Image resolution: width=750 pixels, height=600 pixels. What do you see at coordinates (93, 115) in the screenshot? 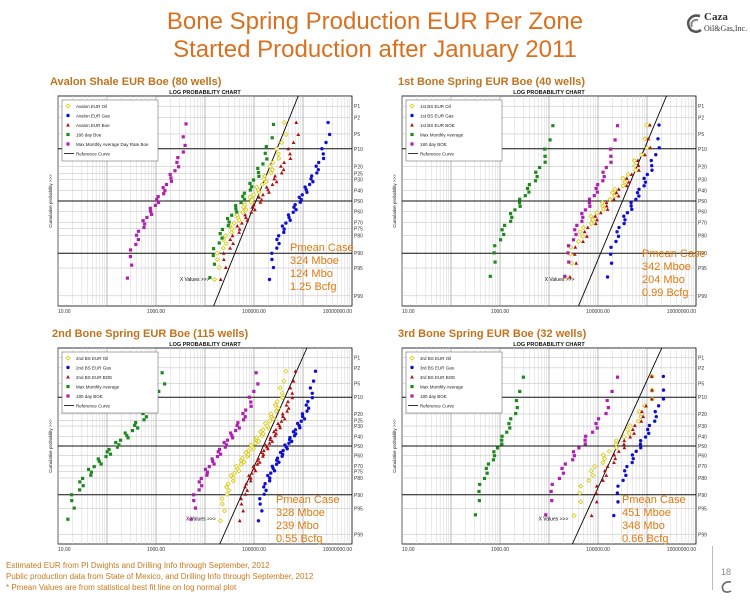
I see `legend-label: Avalon EUR Gas` at bounding box center [93, 115].